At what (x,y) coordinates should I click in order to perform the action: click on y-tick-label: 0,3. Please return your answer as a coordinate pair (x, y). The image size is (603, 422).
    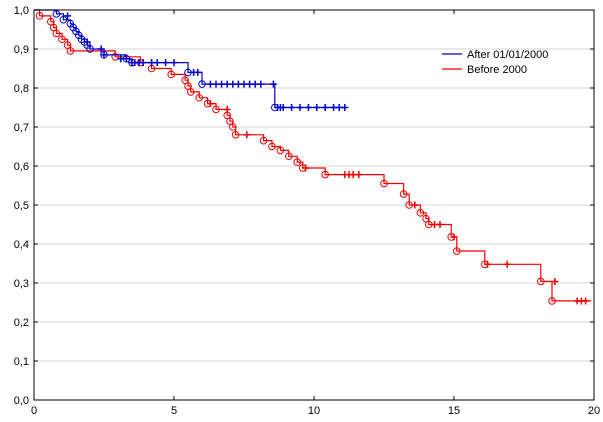
    Looking at the image, I should click on (21, 284).